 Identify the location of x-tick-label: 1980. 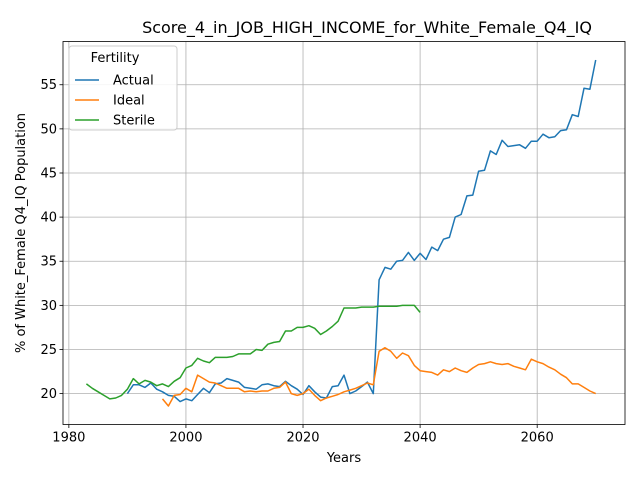
(68, 438).